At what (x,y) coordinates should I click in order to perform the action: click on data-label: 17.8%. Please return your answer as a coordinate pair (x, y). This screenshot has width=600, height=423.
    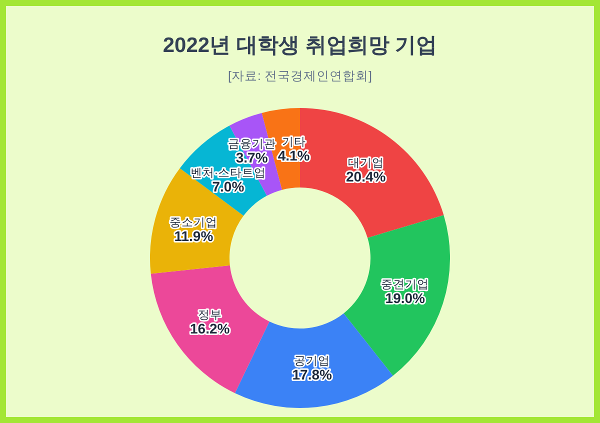
    Looking at the image, I should click on (312, 374).